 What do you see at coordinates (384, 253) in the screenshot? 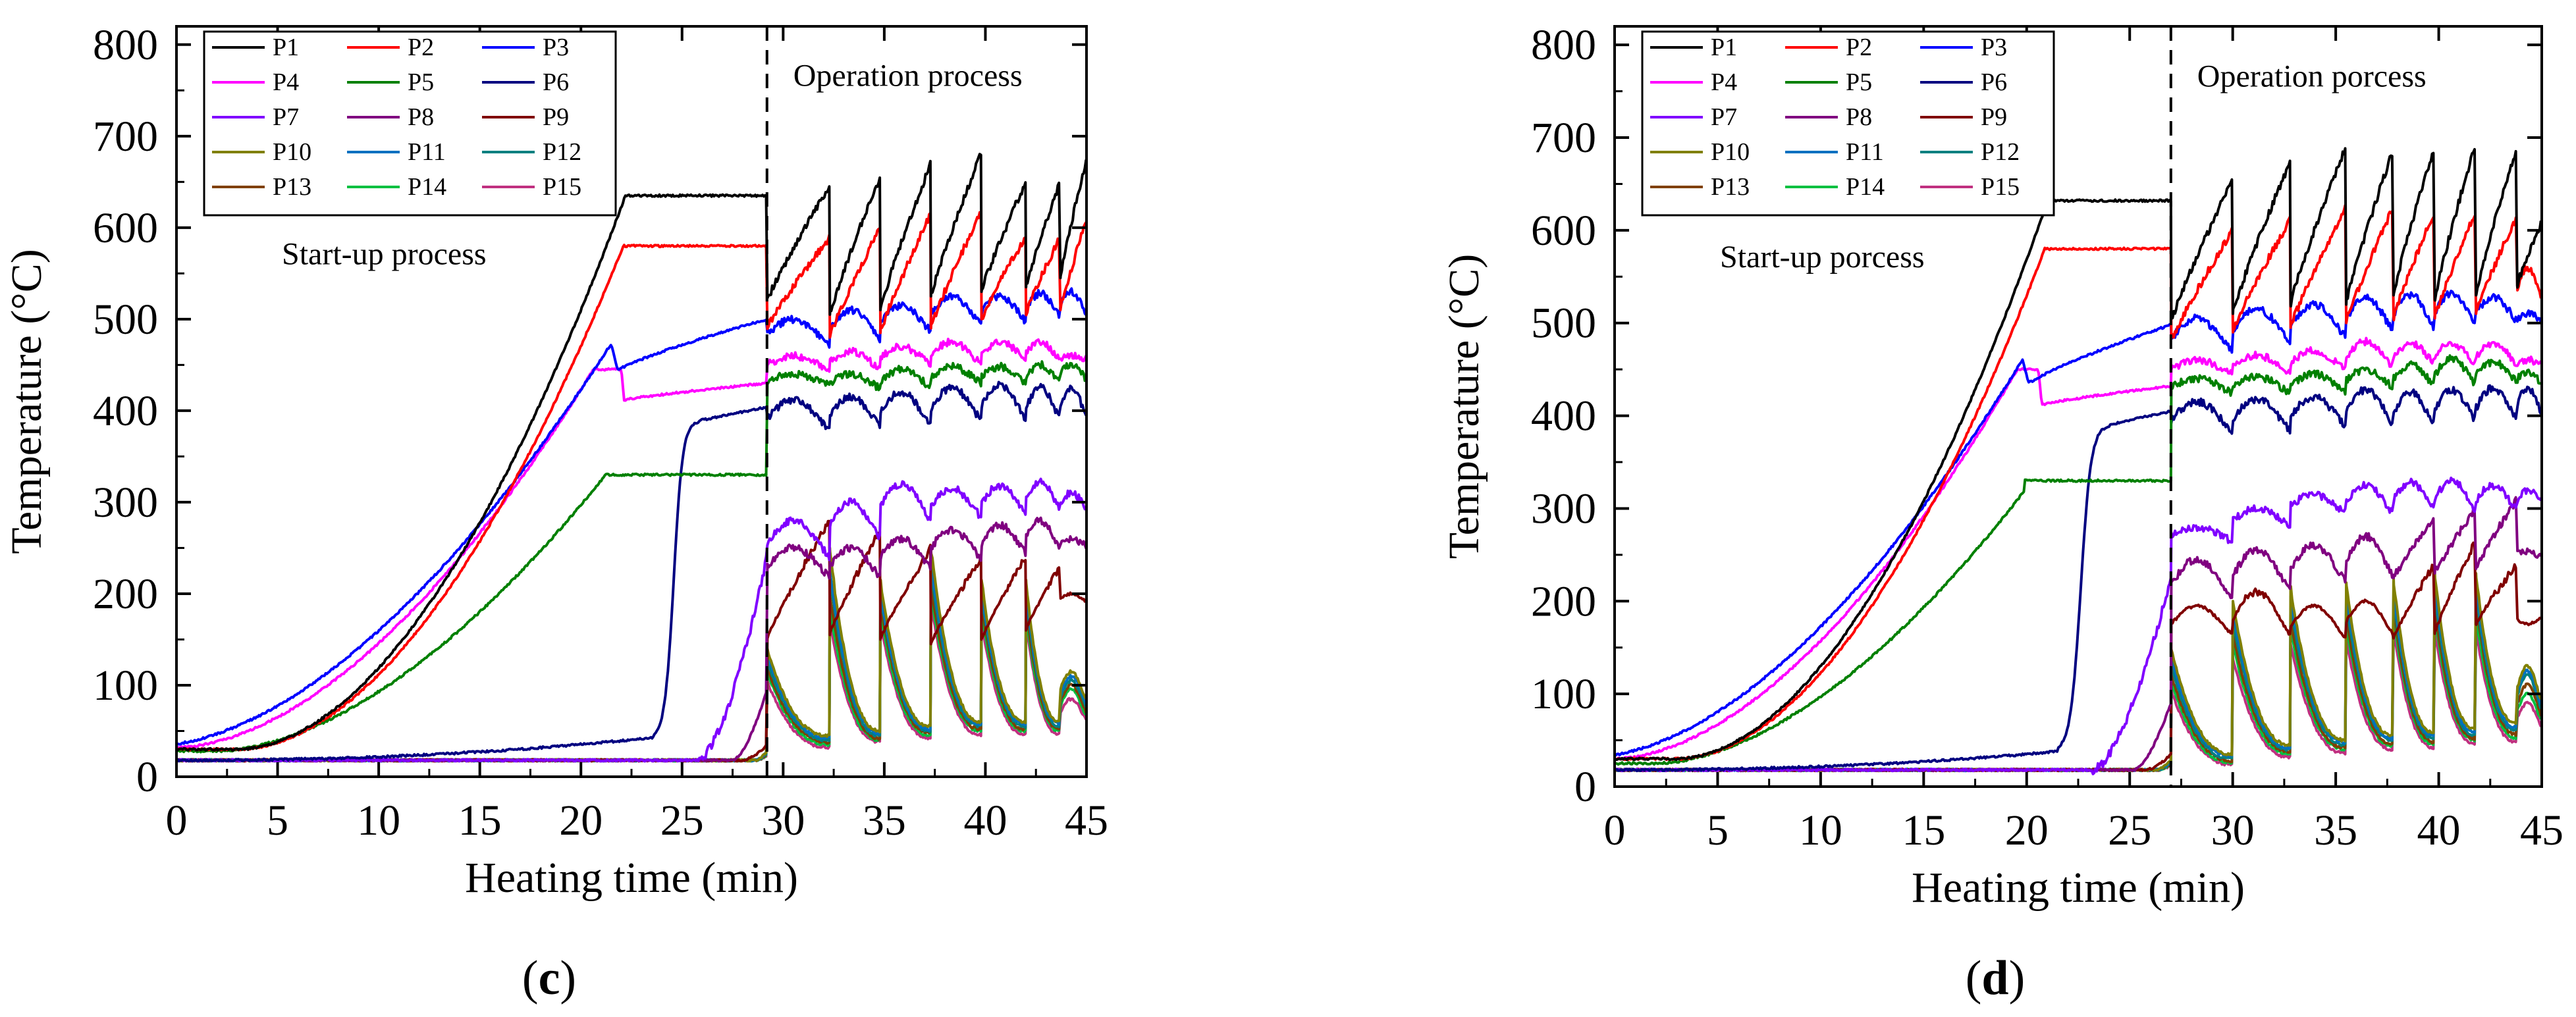
I see `annotation-startup: Start-up process` at bounding box center [384, 253].